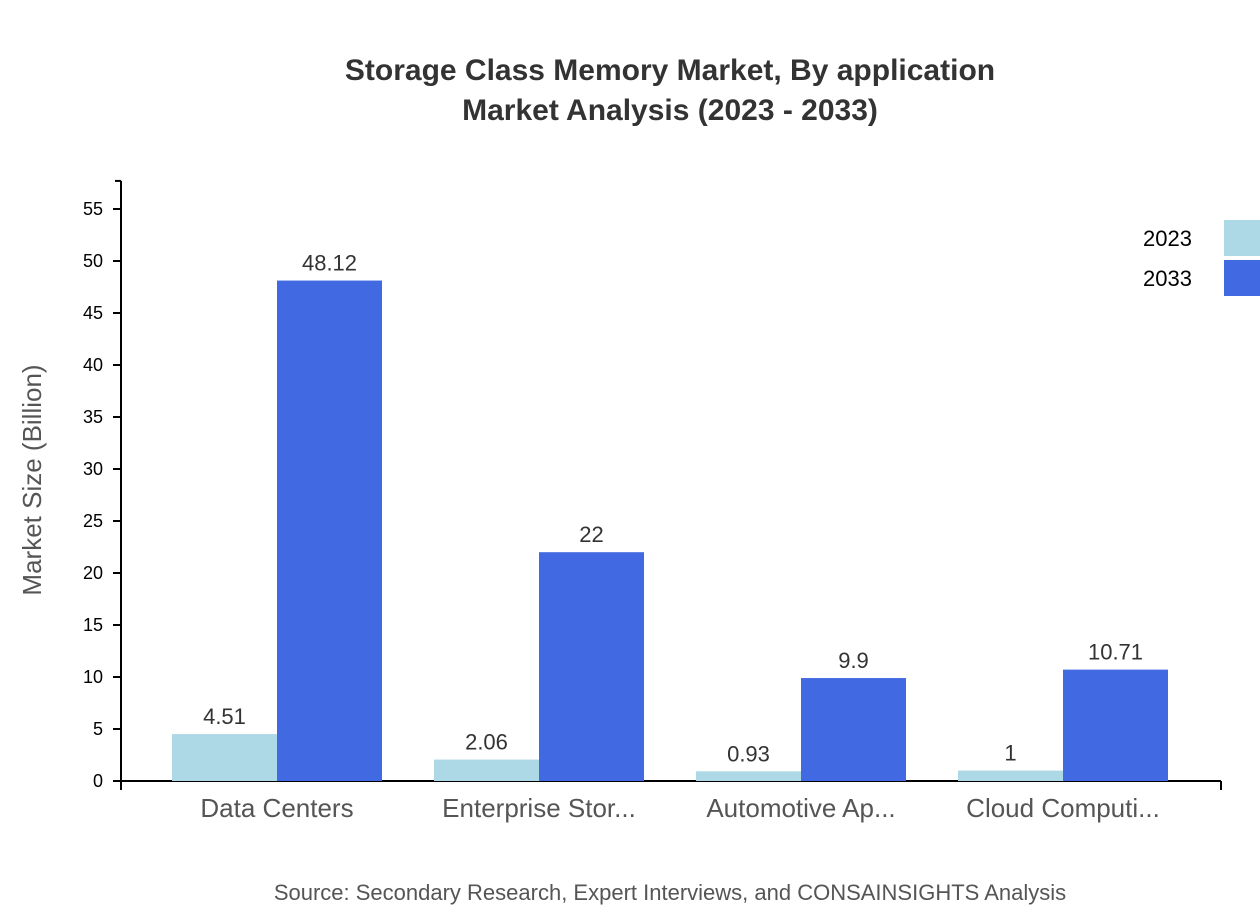 The image size is (1260, 920). I want to click on y-tick-label: 45, so click(93, 313).